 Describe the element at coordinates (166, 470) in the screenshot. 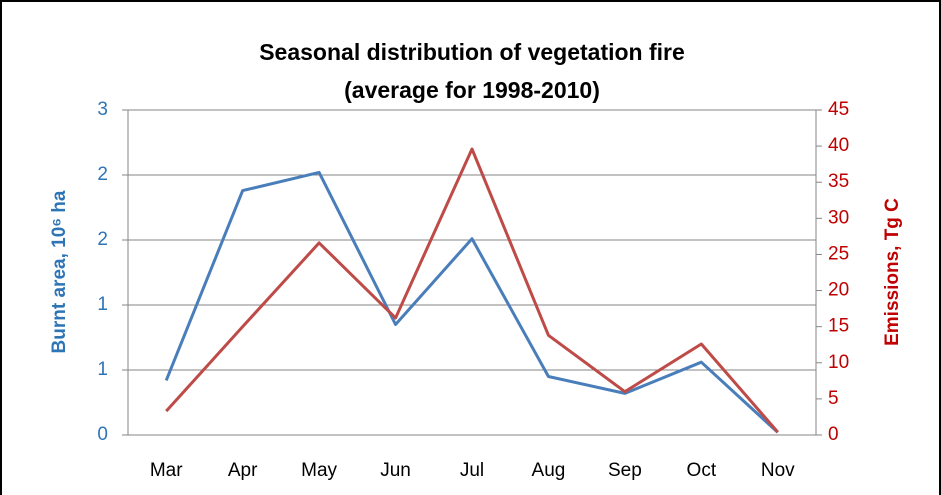

I see `x-tick-label: Mar` at that location.